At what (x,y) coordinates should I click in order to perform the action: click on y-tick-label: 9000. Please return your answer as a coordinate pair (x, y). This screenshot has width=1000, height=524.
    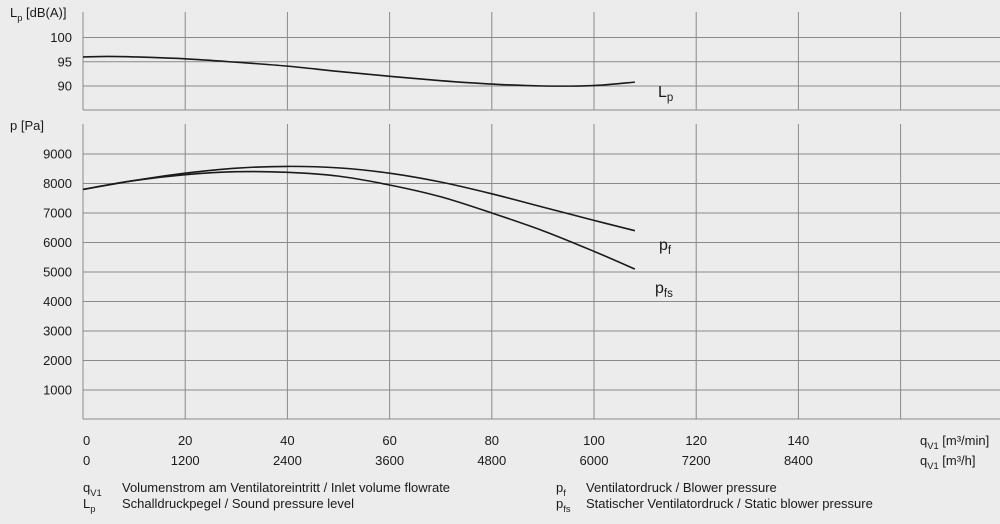
    Looking at the image, I should click on (57, 154).